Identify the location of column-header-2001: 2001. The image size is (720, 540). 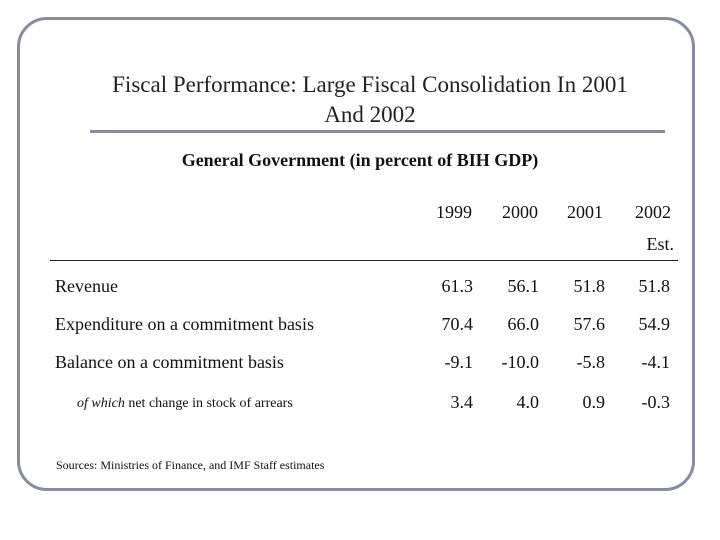
(585, 212).